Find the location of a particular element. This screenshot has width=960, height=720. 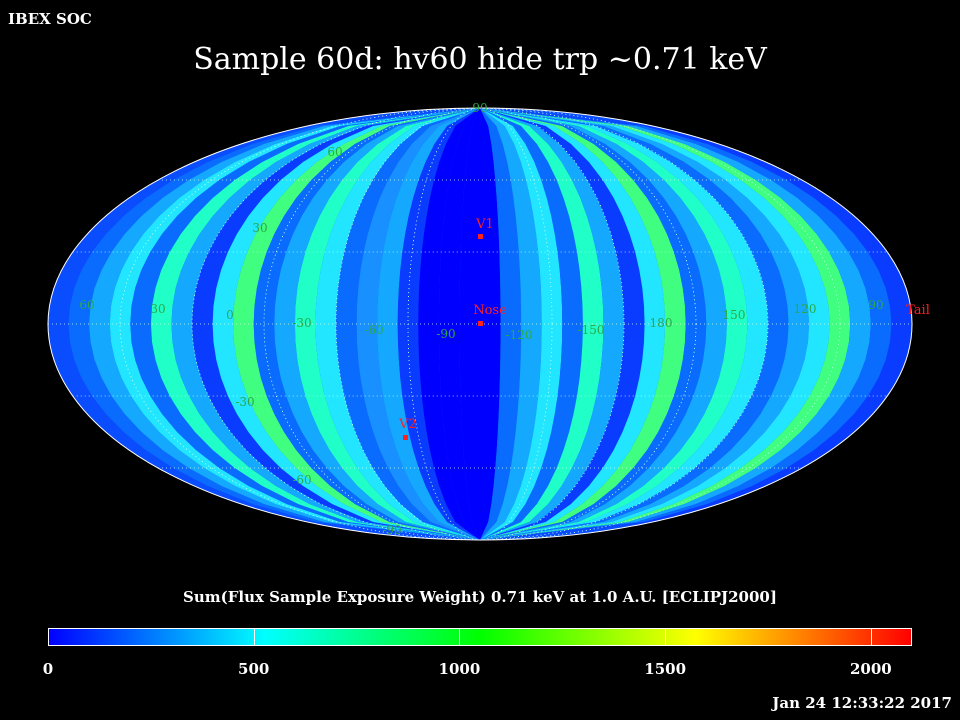

colorbar-tick-label: 1500 is located at coordinates (665, 669).